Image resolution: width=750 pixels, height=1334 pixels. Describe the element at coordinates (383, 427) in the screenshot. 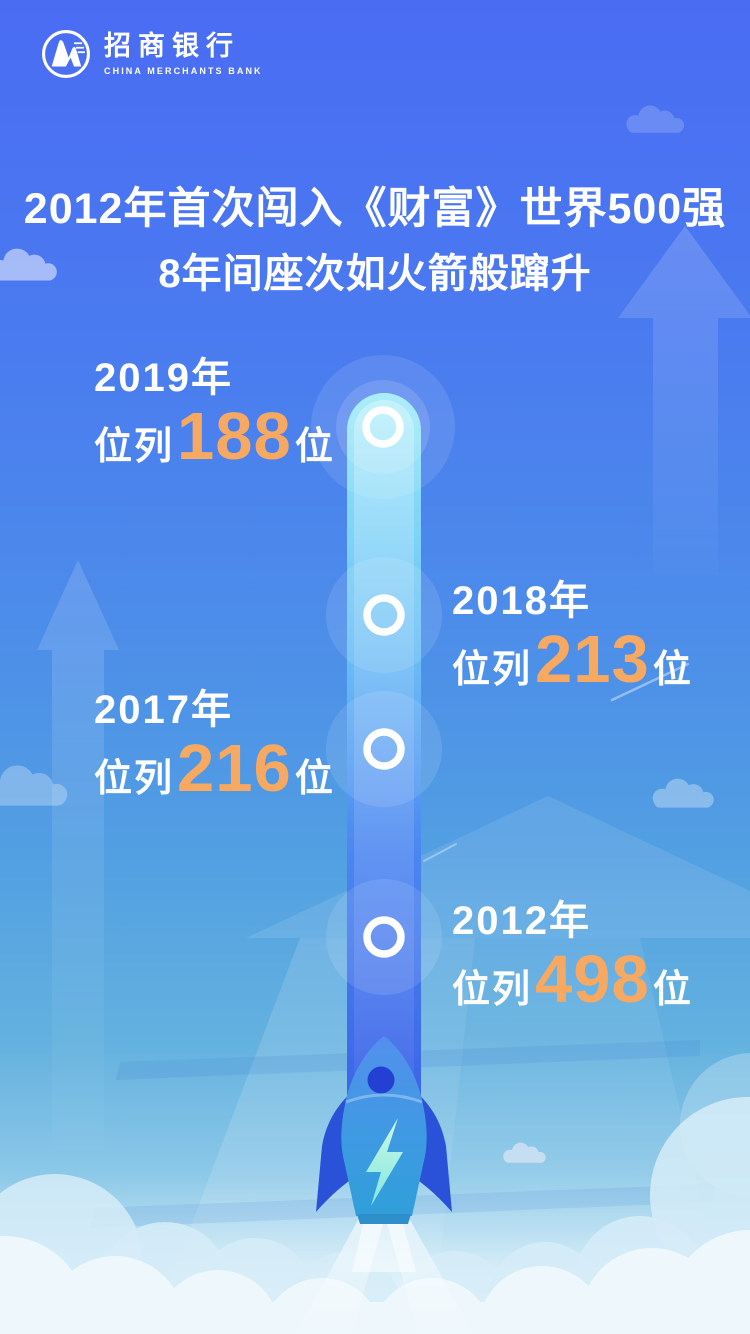

I see `timeline-marker-2019` at that location.